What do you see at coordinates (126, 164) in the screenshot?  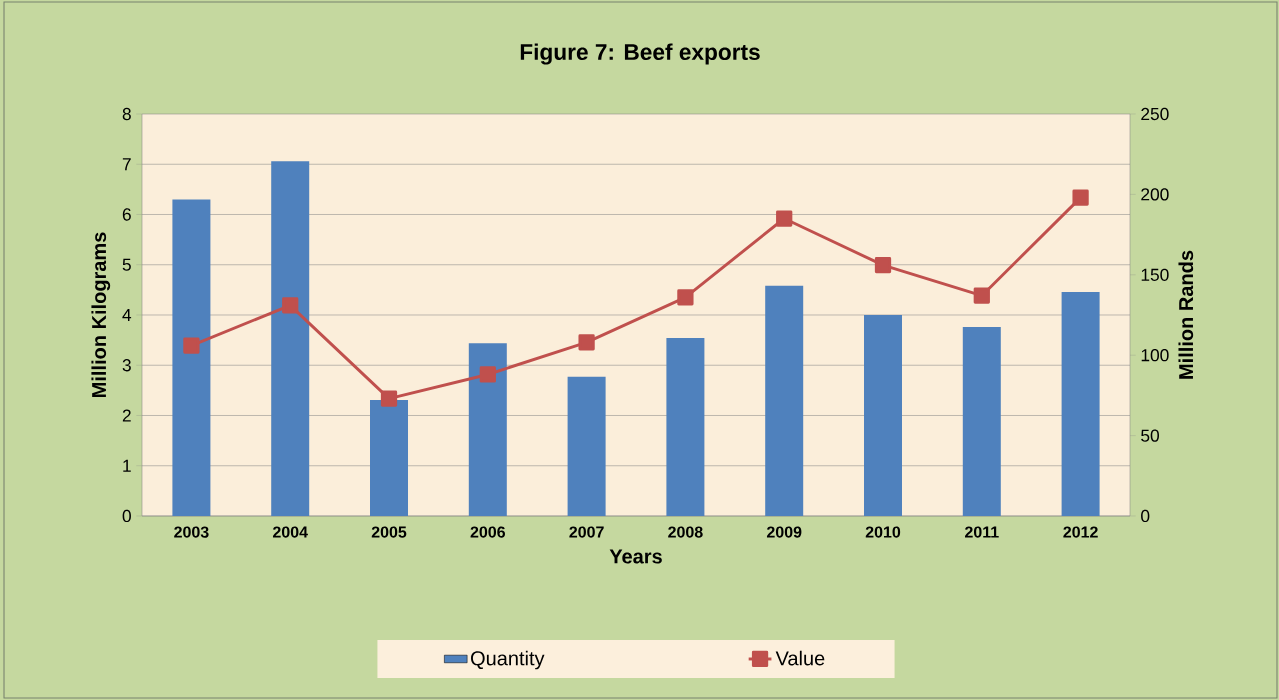 I see `y-tick-label: 7` at bounding box center [126, 164].